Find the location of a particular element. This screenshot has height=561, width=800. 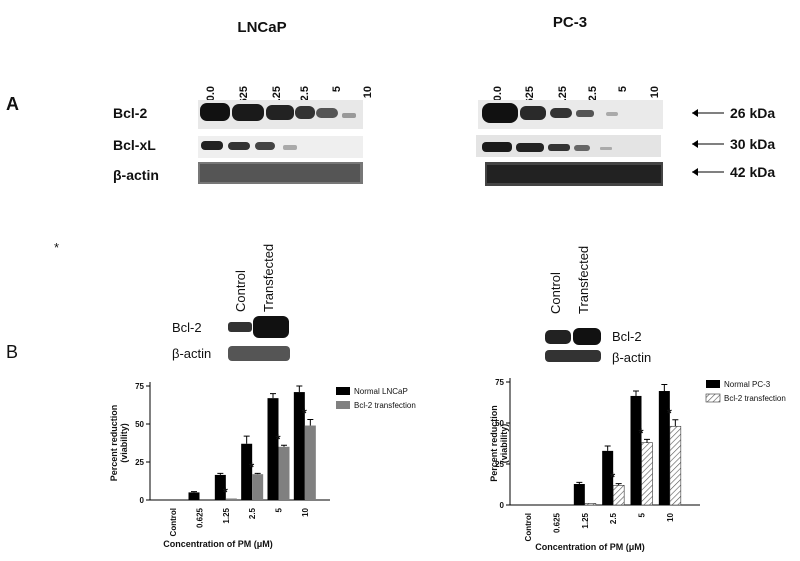

marker-label: 26 kDa is located at coordinates (752, 113).